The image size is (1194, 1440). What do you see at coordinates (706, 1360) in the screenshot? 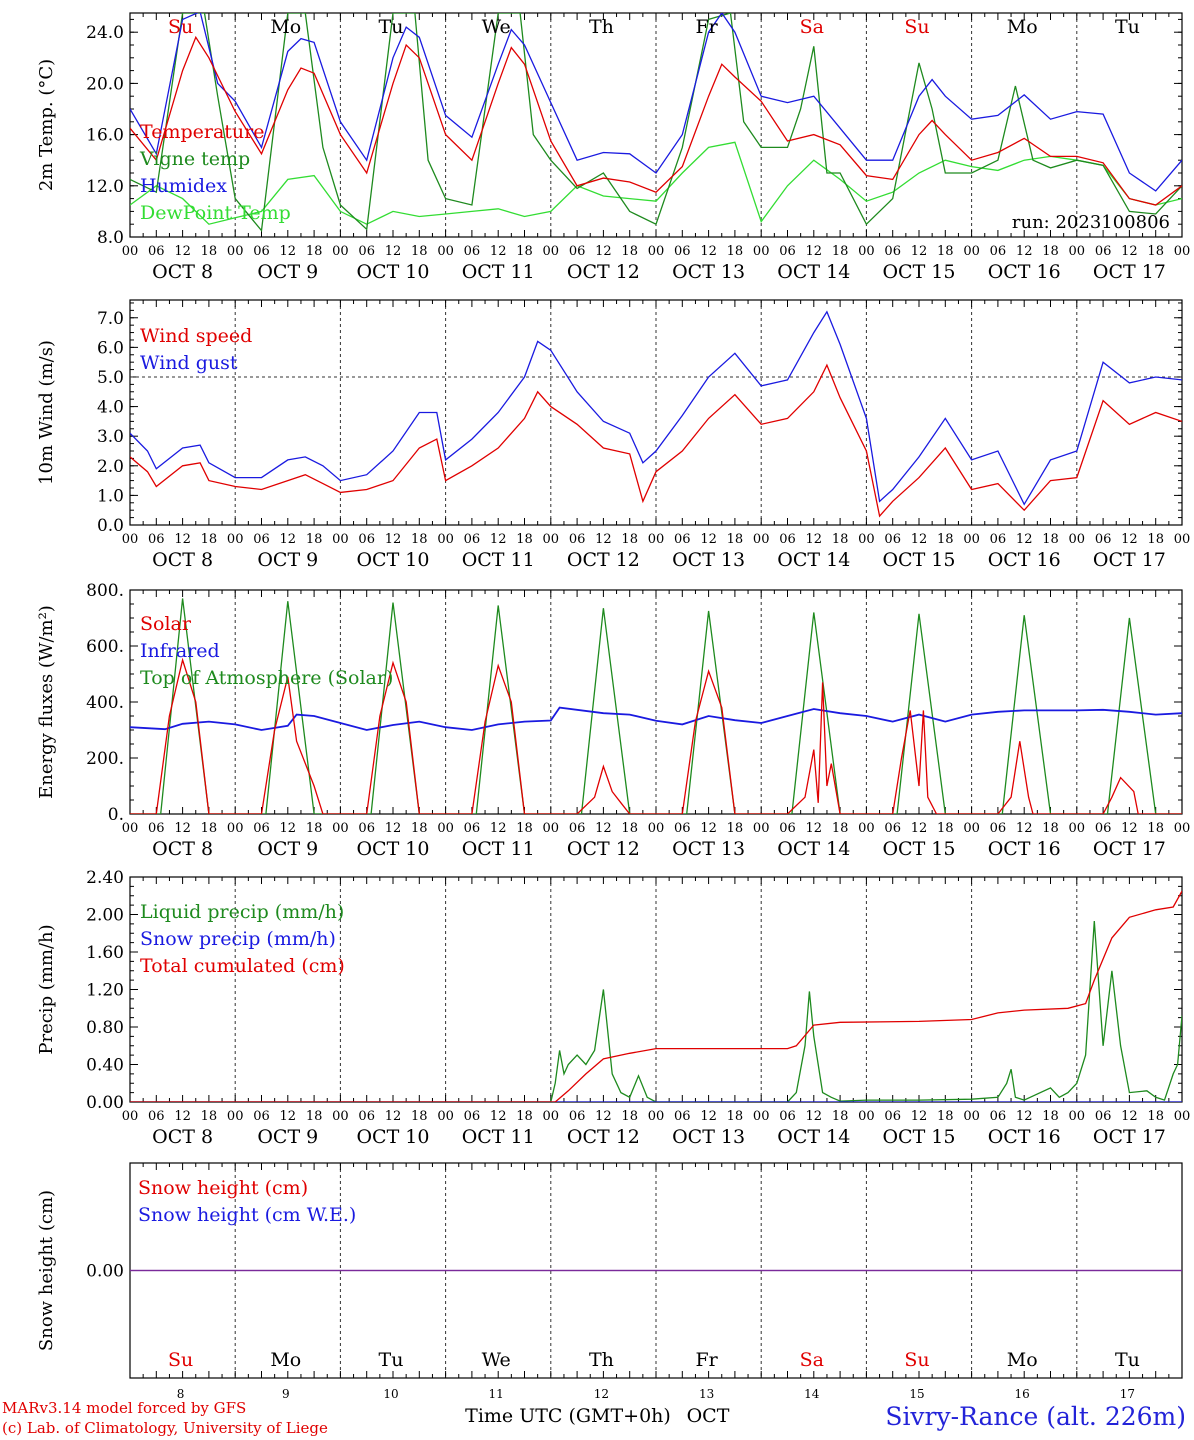
I see `weekday-label: Fr` at bounding box center [706, 1360].